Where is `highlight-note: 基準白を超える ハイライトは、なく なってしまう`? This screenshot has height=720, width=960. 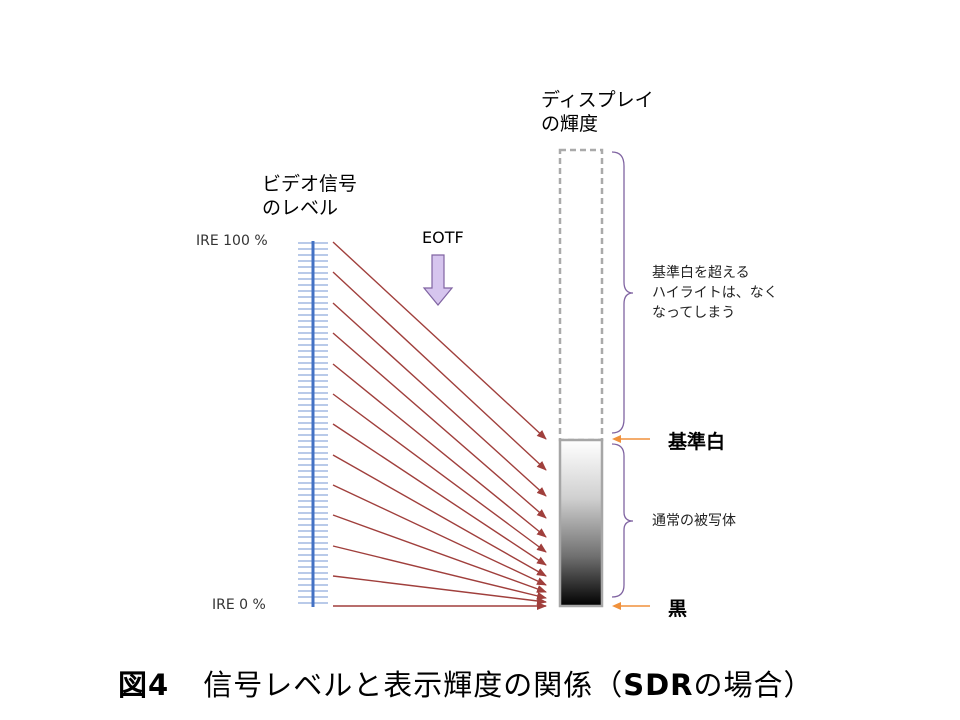 highlight-note: 基準白を超える ハイライトは、なく なってしまう is located at coordinates (715, 293).